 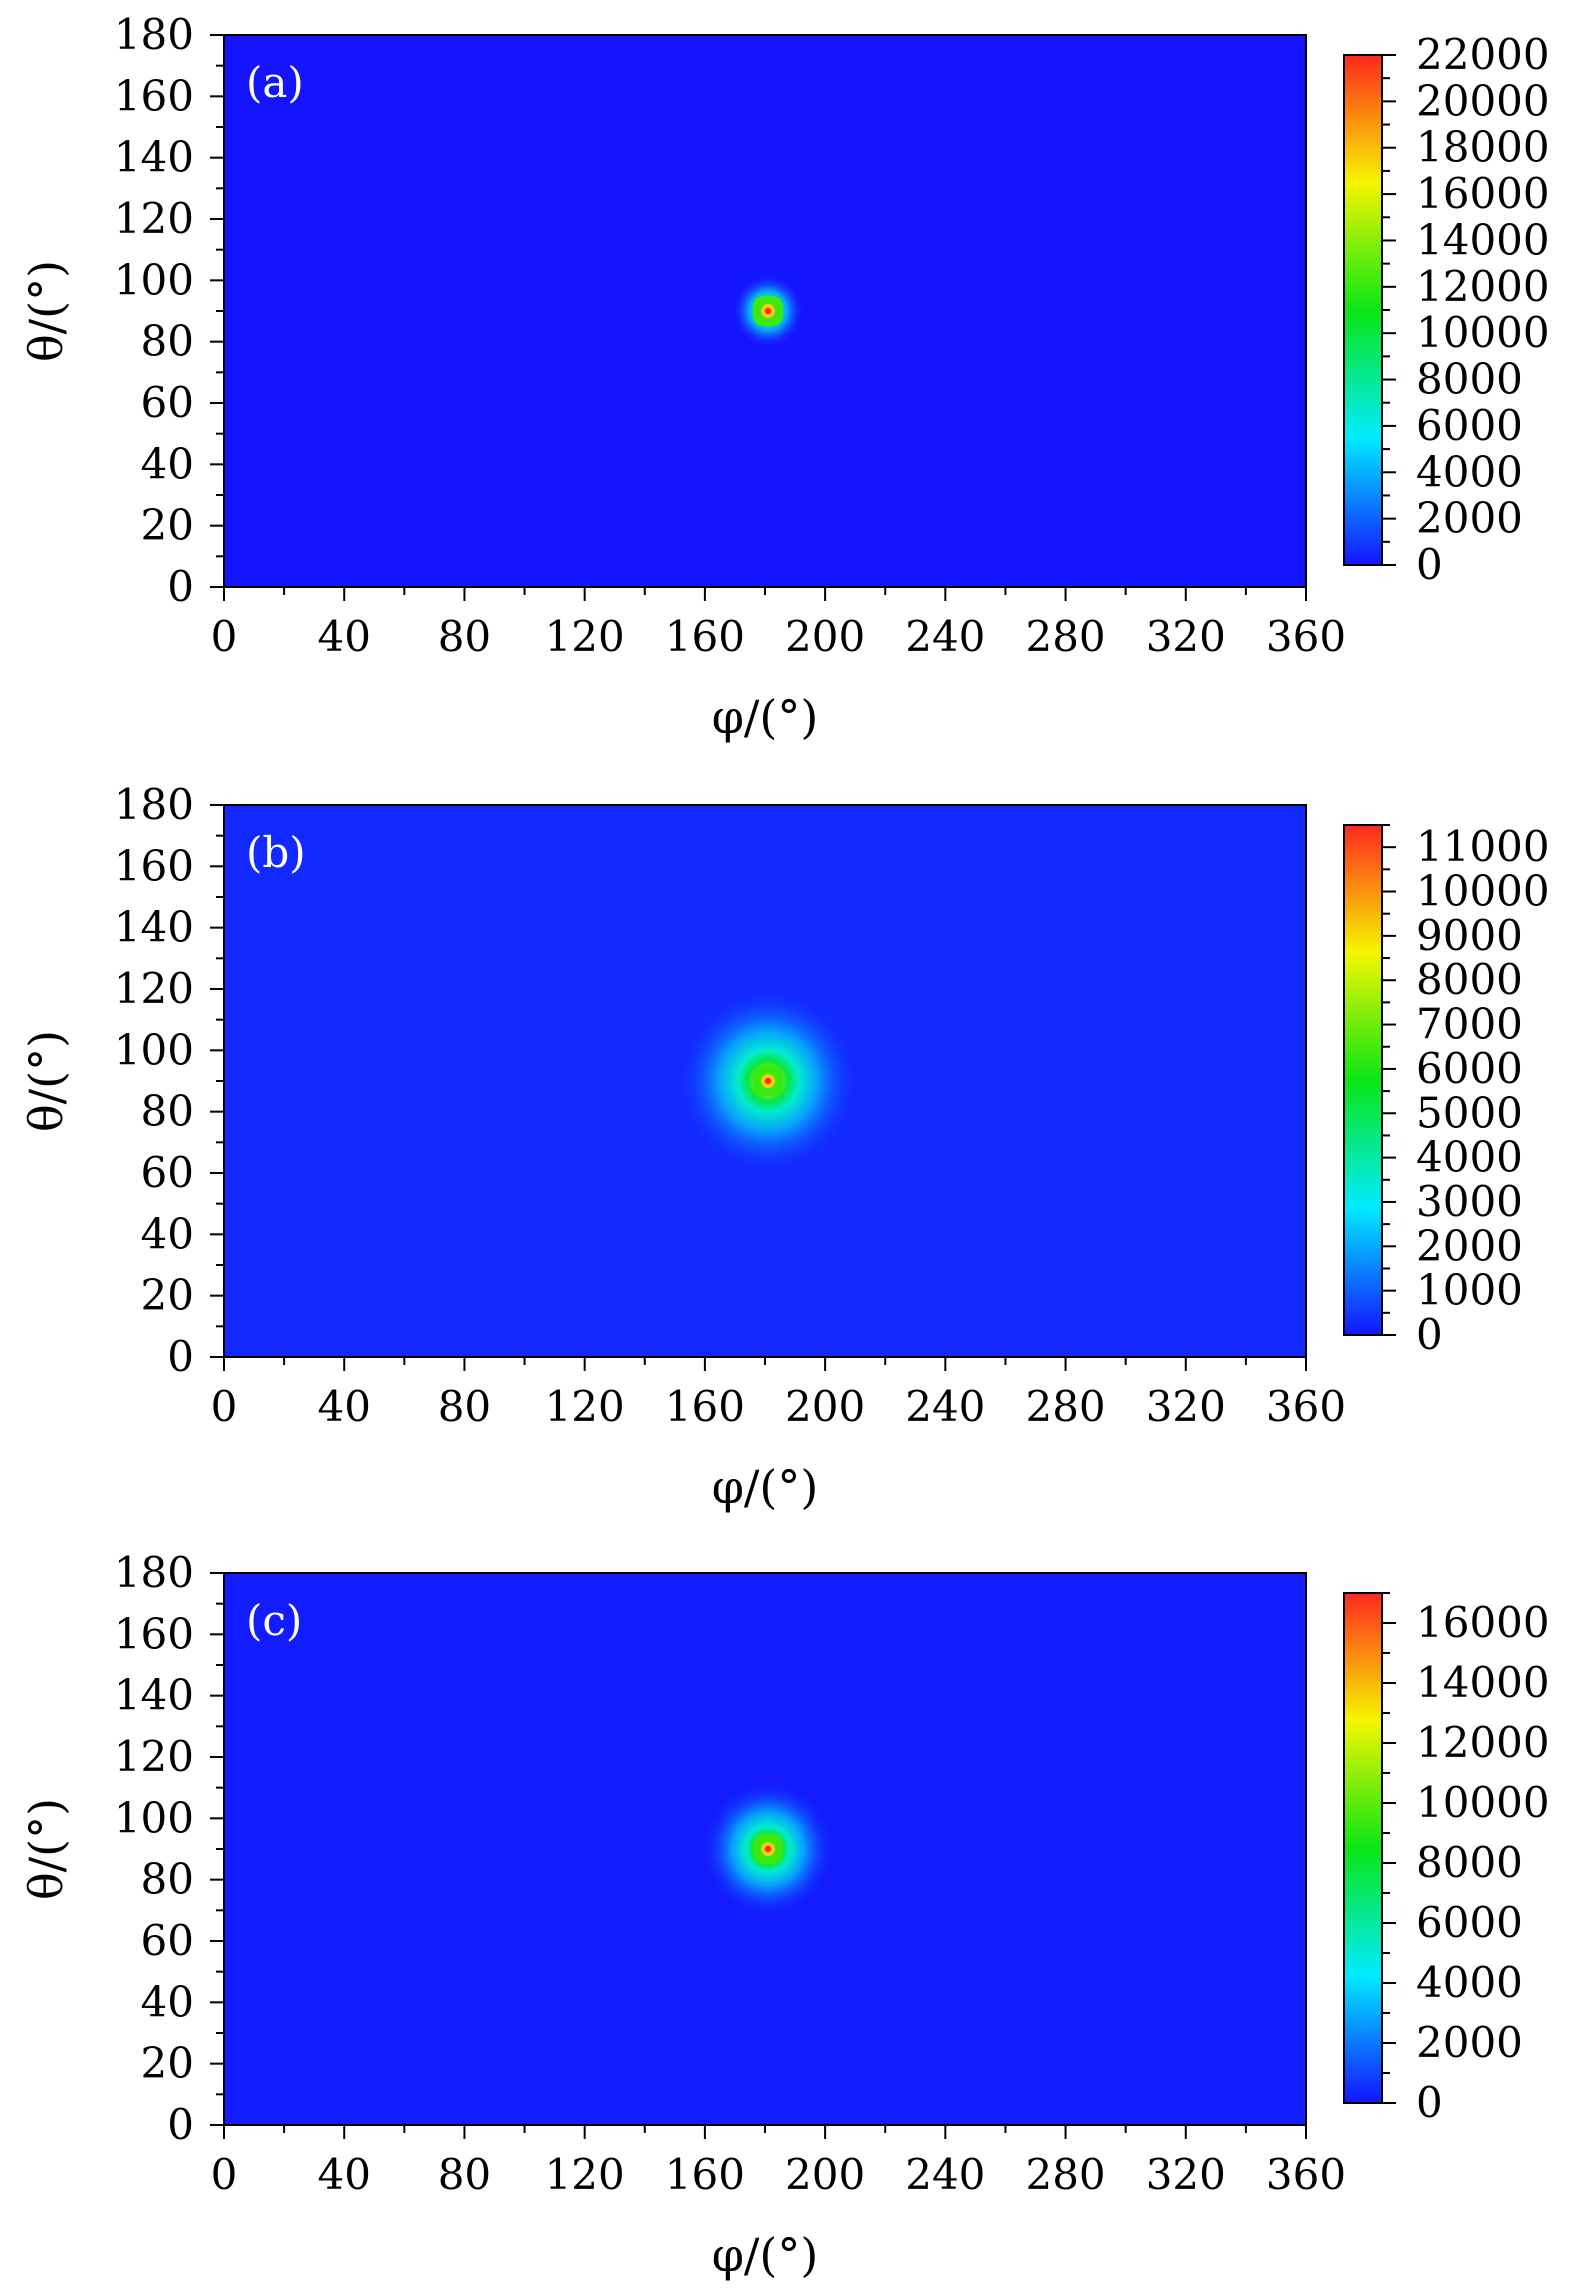 I want to click on colorbar-tick-label: 22000, so click(x=1483, y=54).